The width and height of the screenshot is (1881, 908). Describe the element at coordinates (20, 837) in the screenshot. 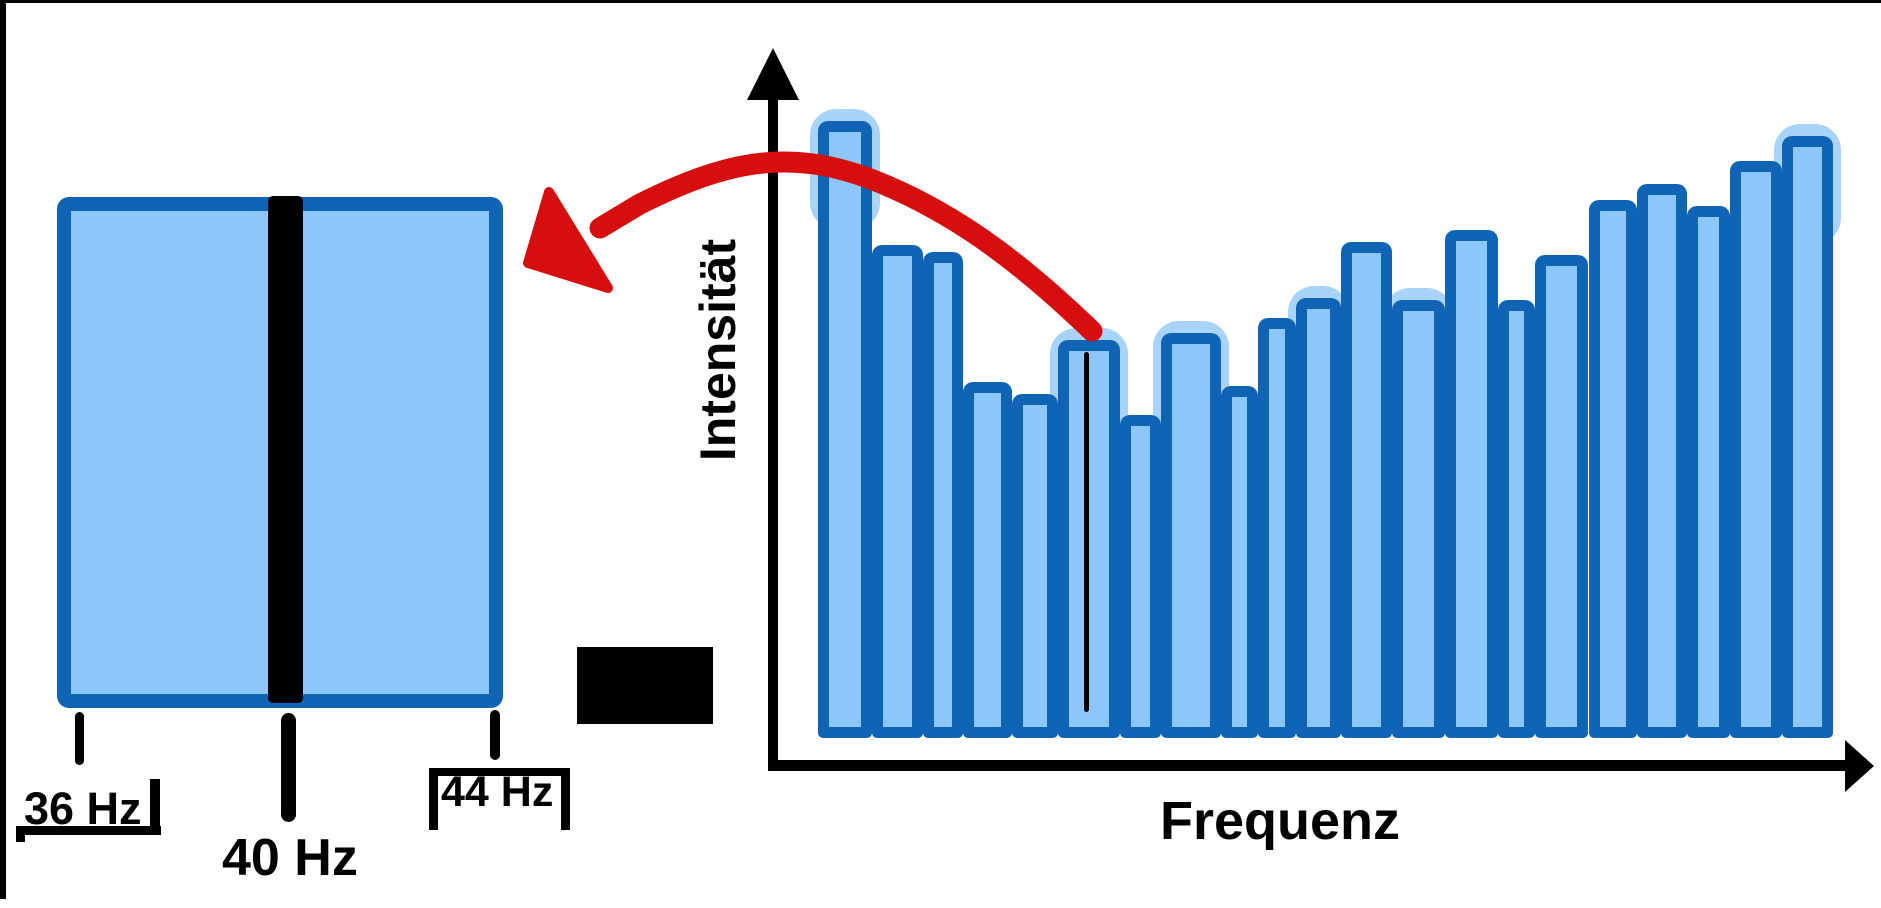

I see `bracket-36hz-foot` at that location.